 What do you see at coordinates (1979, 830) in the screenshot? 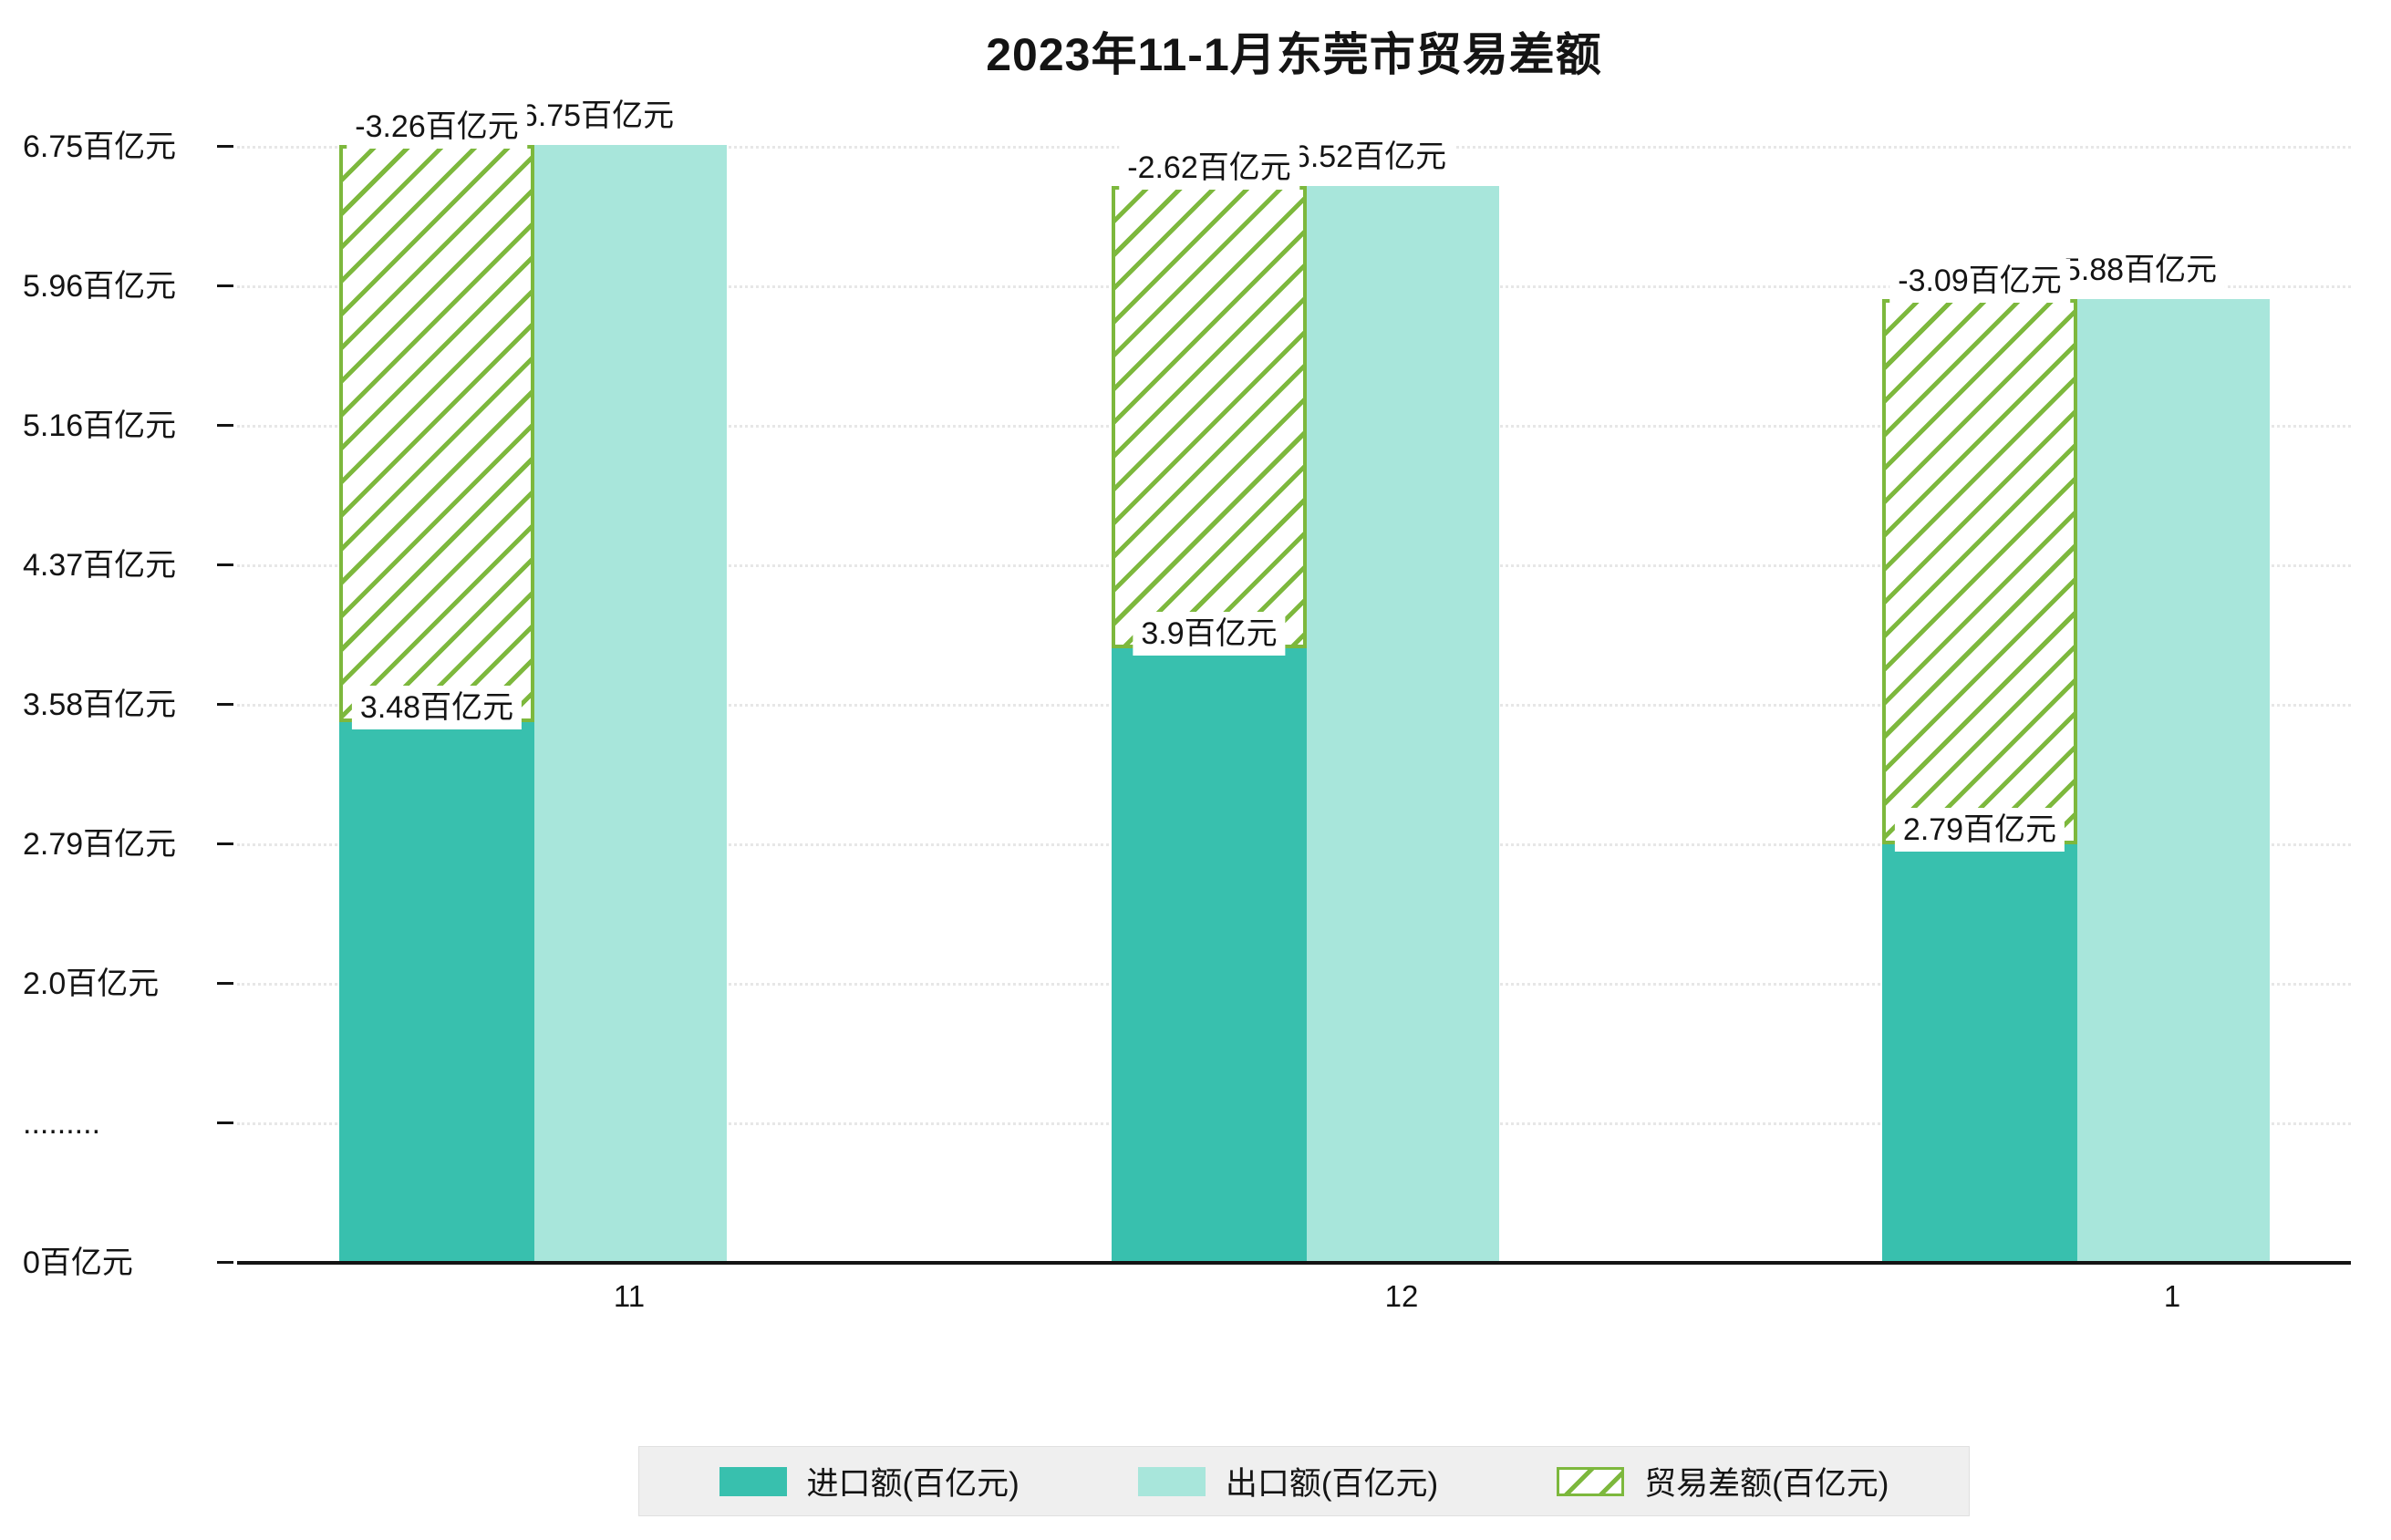
I see `import-bar-value-label: 2.79百亿元` at bounding box center [1979, 830].